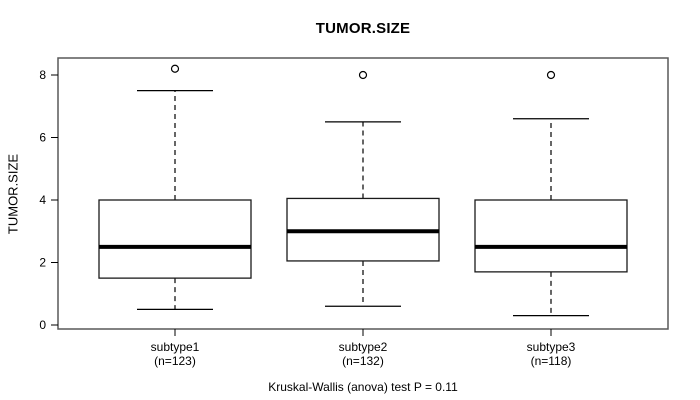  What do you see at coordinates (175, 68) in the screenshot?
I see `outlier-point-subtype1` at bounding box center [175, 68].